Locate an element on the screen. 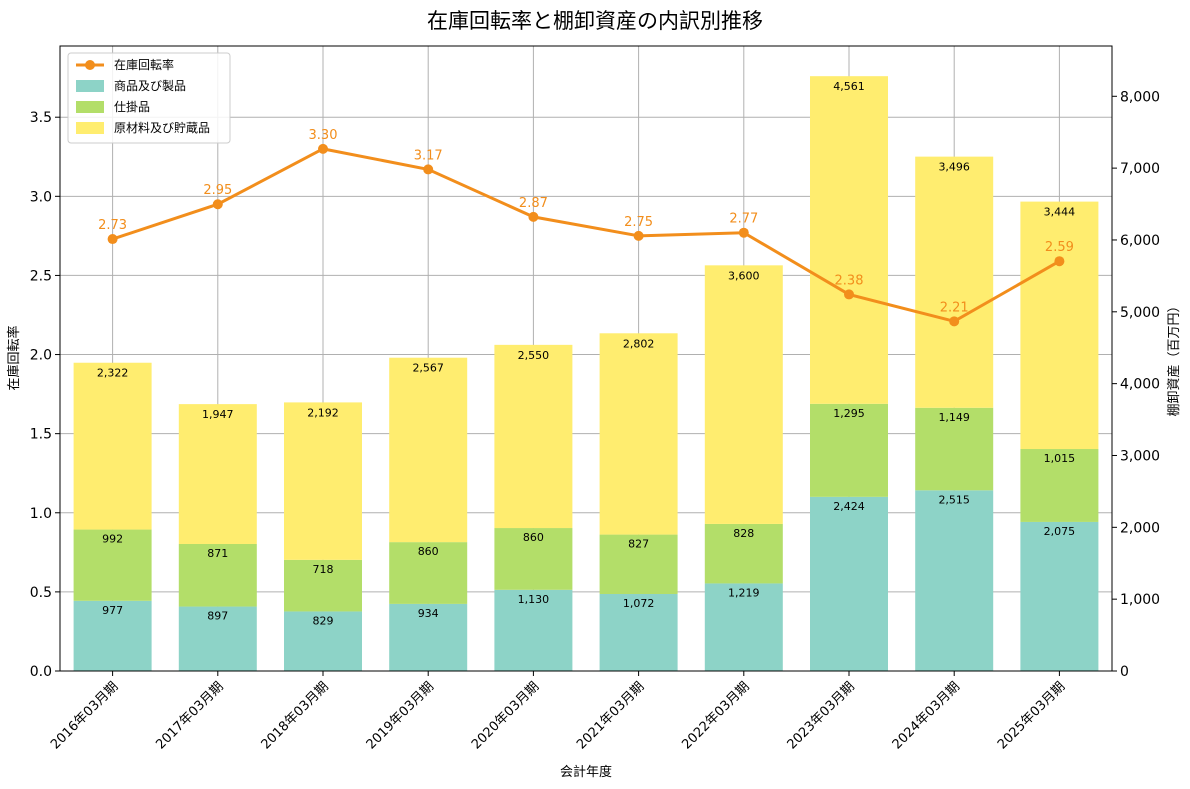 The image size is (1190, 789). rotation-value-label: 2.95 is located at coordinates (217, 190).